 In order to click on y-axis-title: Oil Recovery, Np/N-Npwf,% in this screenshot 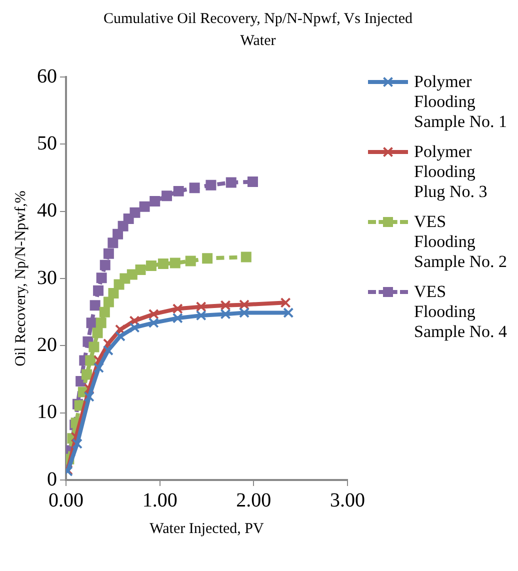, I will do `click(20, 278)`.